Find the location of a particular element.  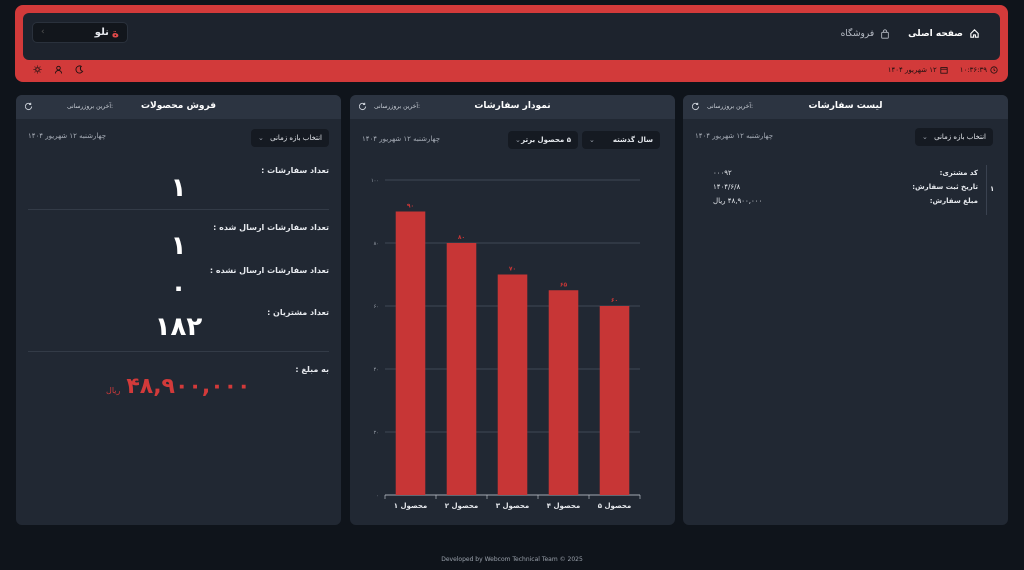

nav-home: صفحه اصلی is located at coordinates (944, 33).